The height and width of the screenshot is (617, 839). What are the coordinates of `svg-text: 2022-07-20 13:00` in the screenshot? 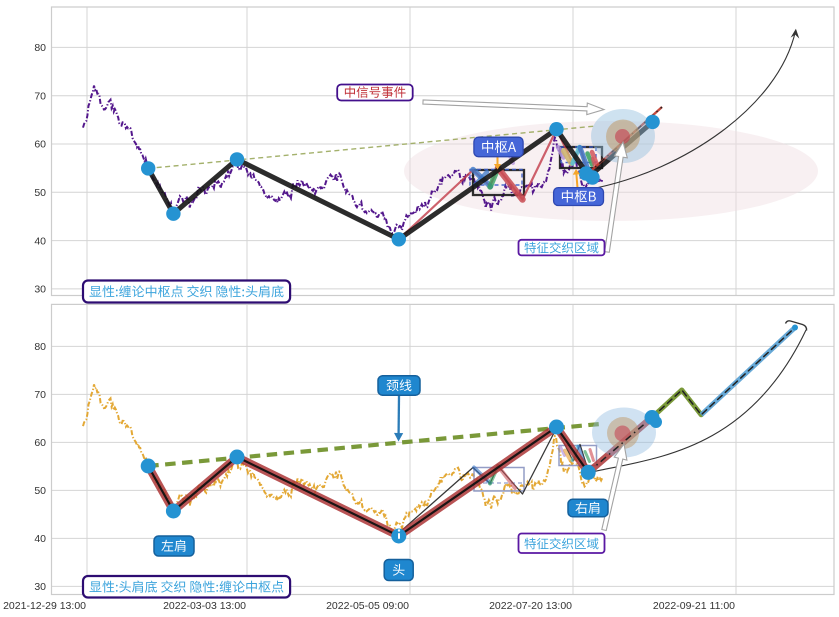 It's located at (530, 606).